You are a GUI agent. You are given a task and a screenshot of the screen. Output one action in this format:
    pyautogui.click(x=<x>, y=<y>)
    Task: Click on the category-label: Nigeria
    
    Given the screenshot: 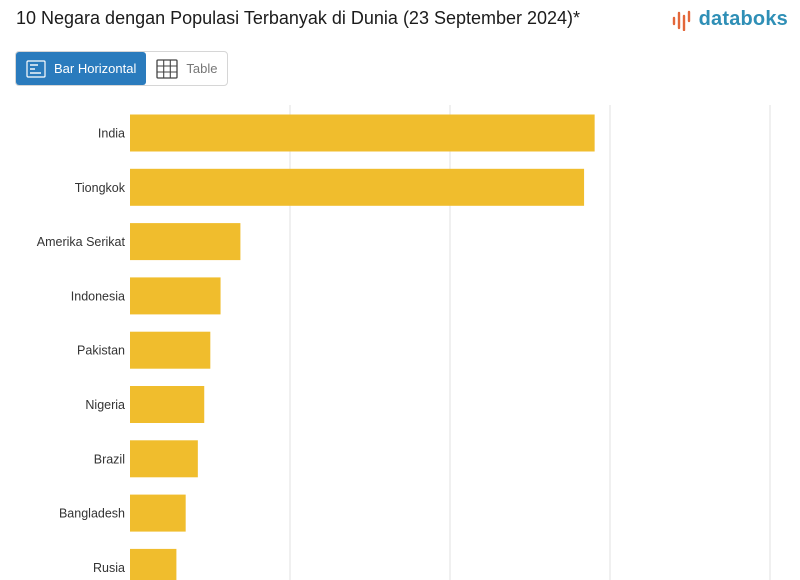 What is the action you would take?
    pyautogui.click(x=105, y=405)
    